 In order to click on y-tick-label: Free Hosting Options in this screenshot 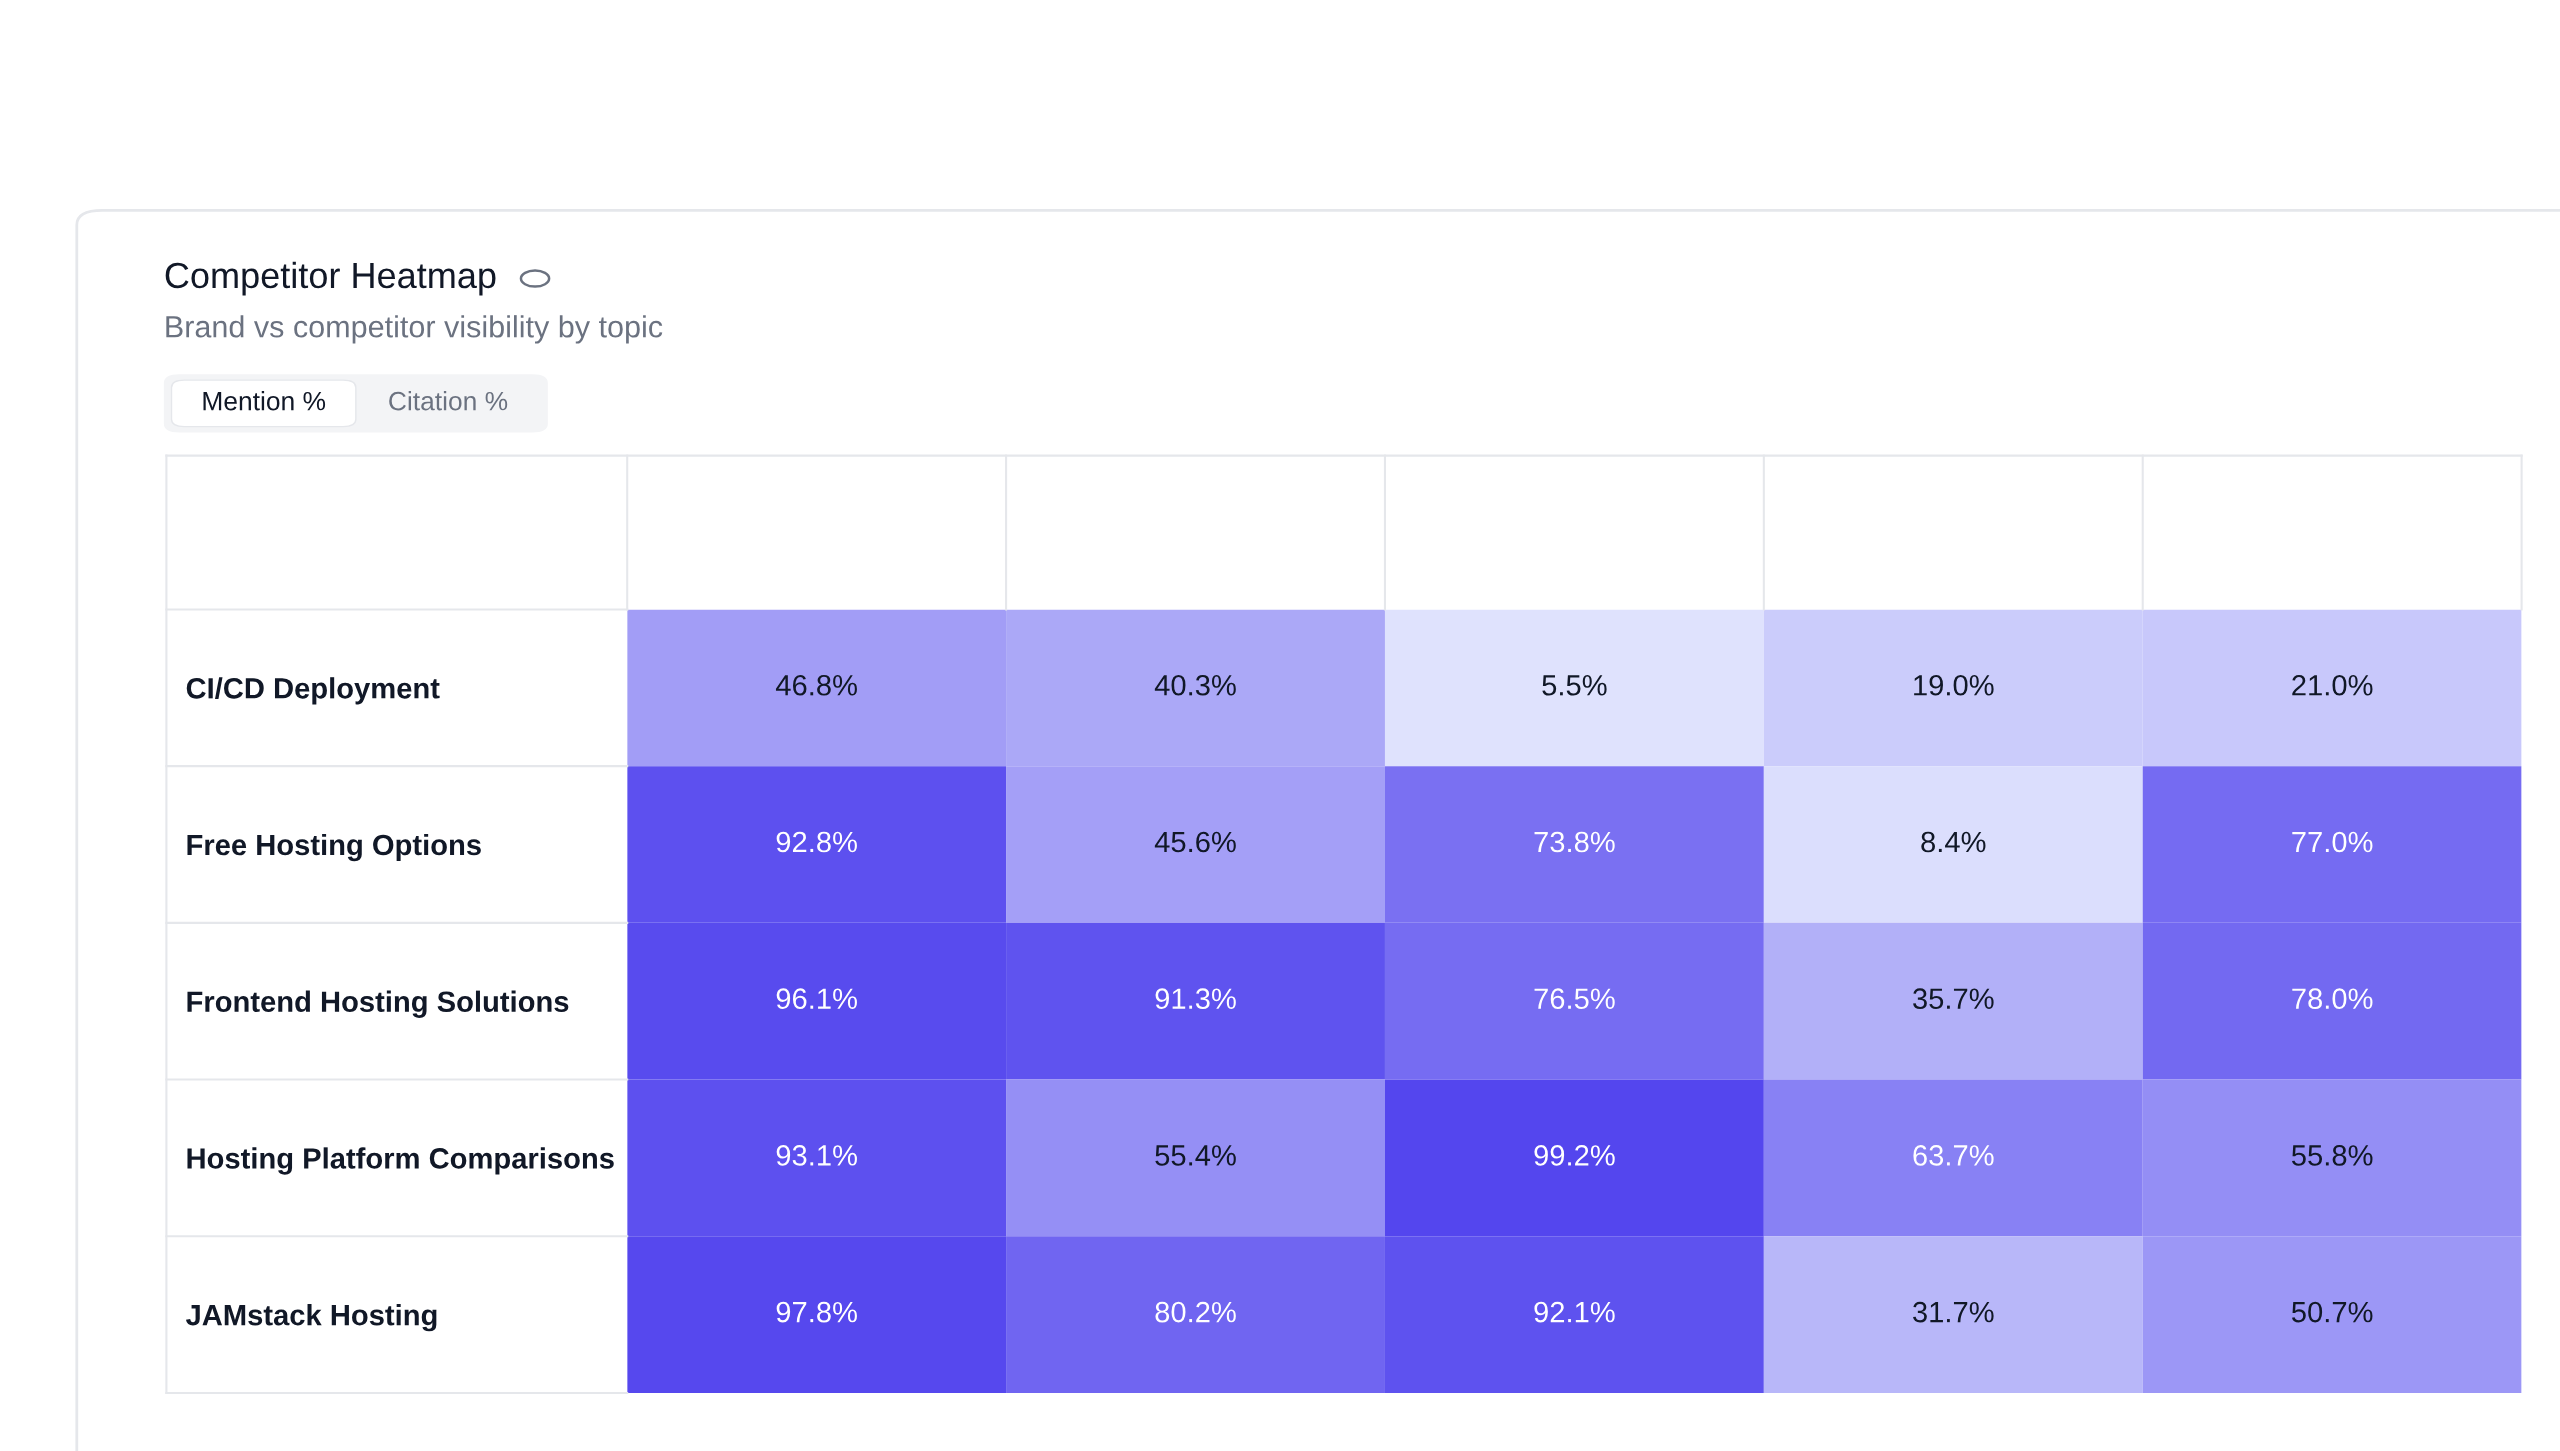, I will do `click(334, 847)`.